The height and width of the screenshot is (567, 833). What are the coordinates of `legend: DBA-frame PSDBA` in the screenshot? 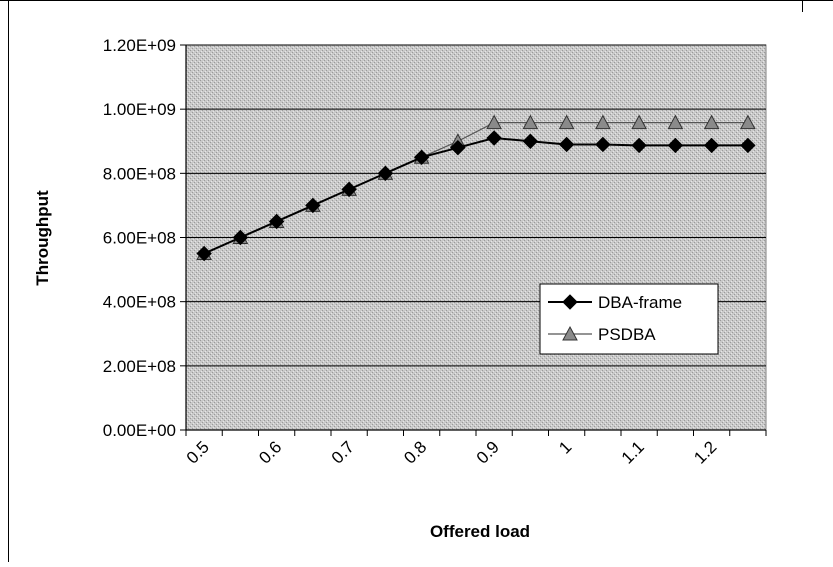 It's located at (629, 319).